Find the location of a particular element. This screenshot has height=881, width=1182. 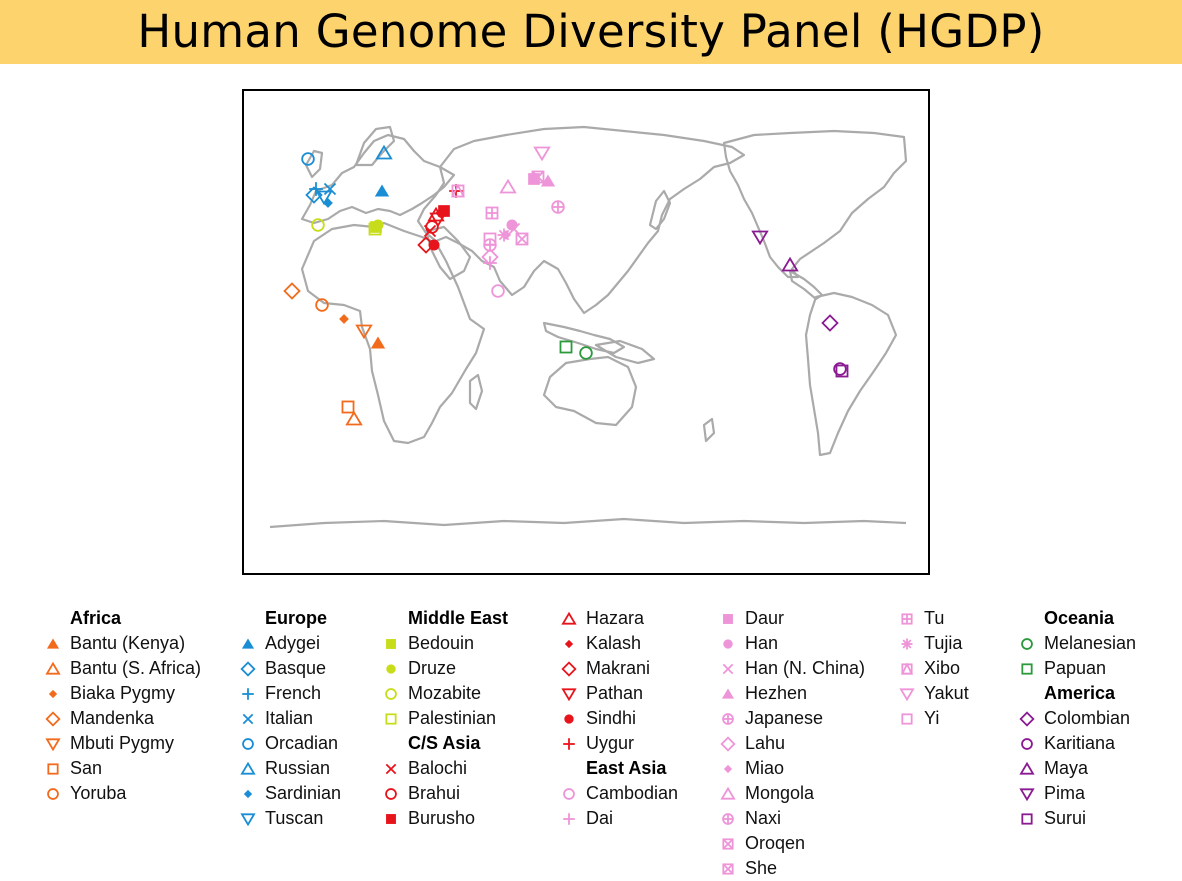

map-marker-orcadian is located at coordinates (308, 159).